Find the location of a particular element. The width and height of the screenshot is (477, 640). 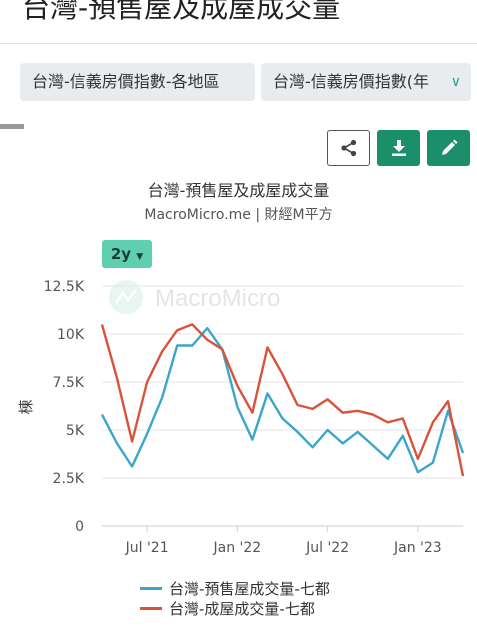

legend-label: 台灣-成屋成交量-七都 is located at coordinates (242, 608).